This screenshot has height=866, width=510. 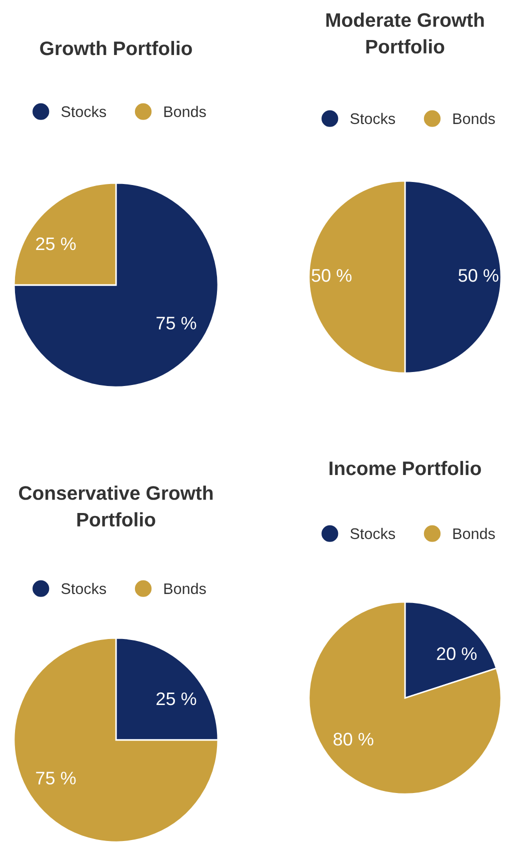 What do you see at coordinates (405, 33) in the screenshot?
I see `chart-title: Moderate Growth Portfolio` at bounding box center [405, 33].